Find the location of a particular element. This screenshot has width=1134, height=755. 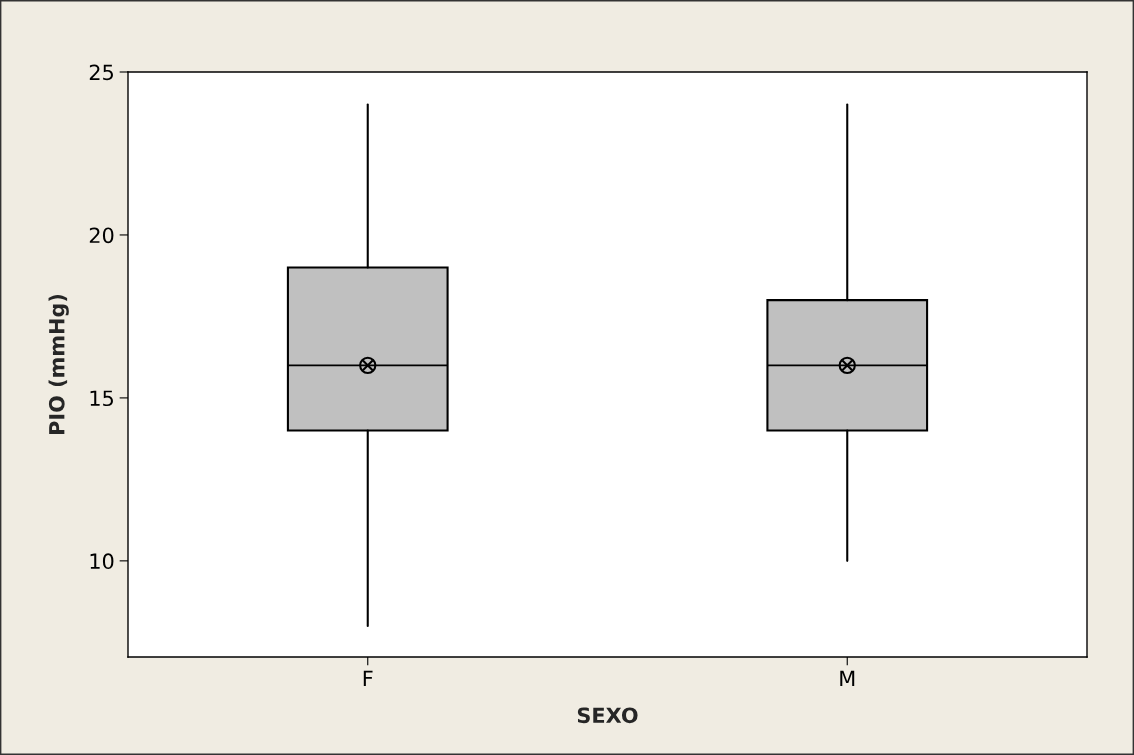

y-axis-title: PIO (mmHg) is located at coordinates (58, 364).